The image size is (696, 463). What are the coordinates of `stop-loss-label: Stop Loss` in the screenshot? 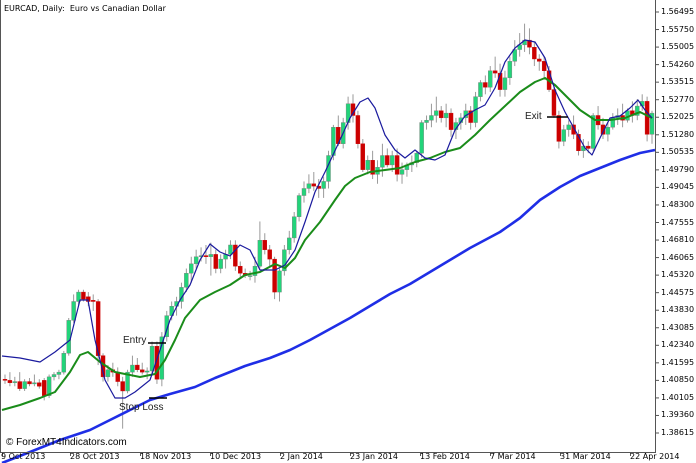 It's located at (141, 407).